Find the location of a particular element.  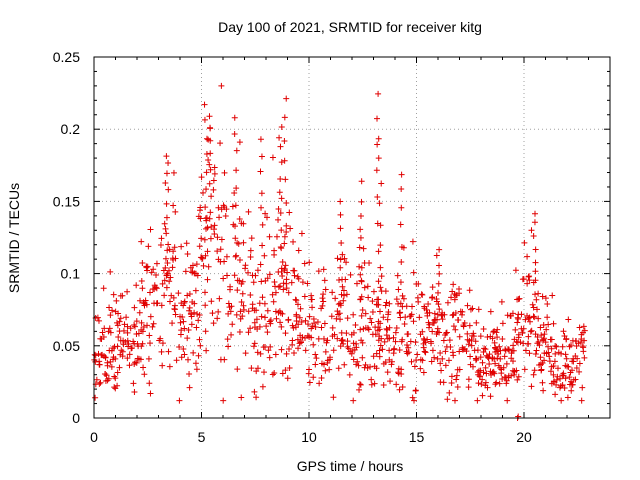

y-tick-label: 0 is located at coordinates (76, 418).